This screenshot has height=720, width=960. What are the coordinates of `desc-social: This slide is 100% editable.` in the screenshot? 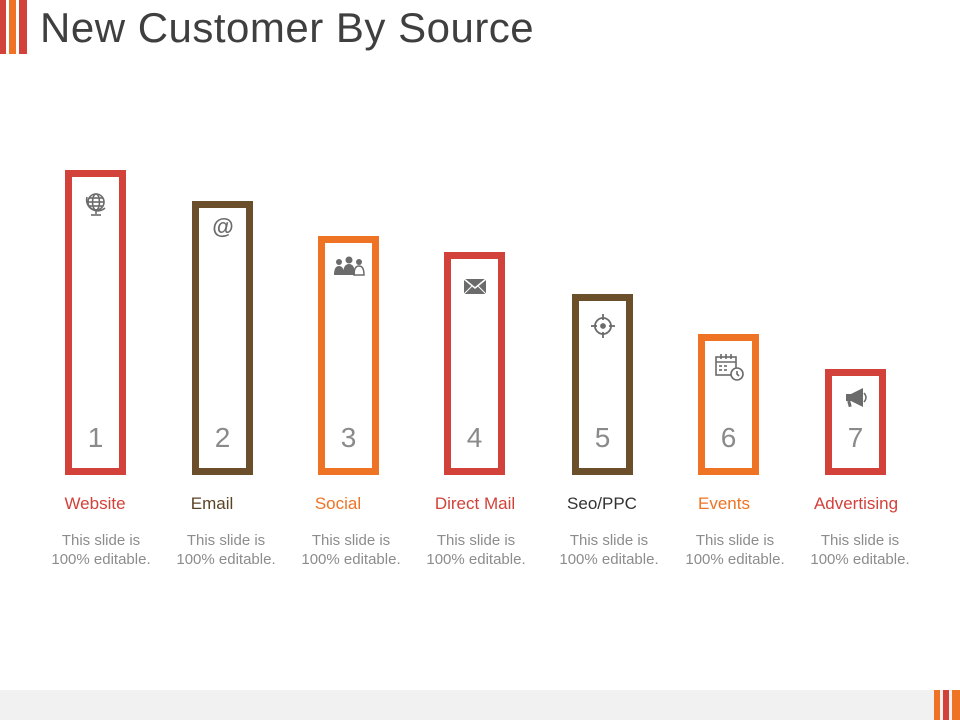 It's located at (351, 550).